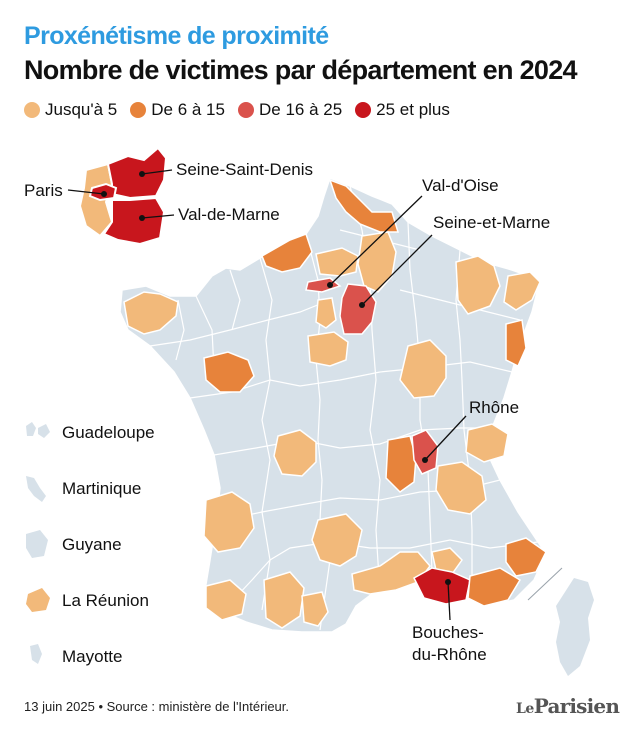 The width and height of the screenshot is (622, 740). Describe the element at coordinates (37, 544) in the screenshot. I see `guyane-shape` at that location.